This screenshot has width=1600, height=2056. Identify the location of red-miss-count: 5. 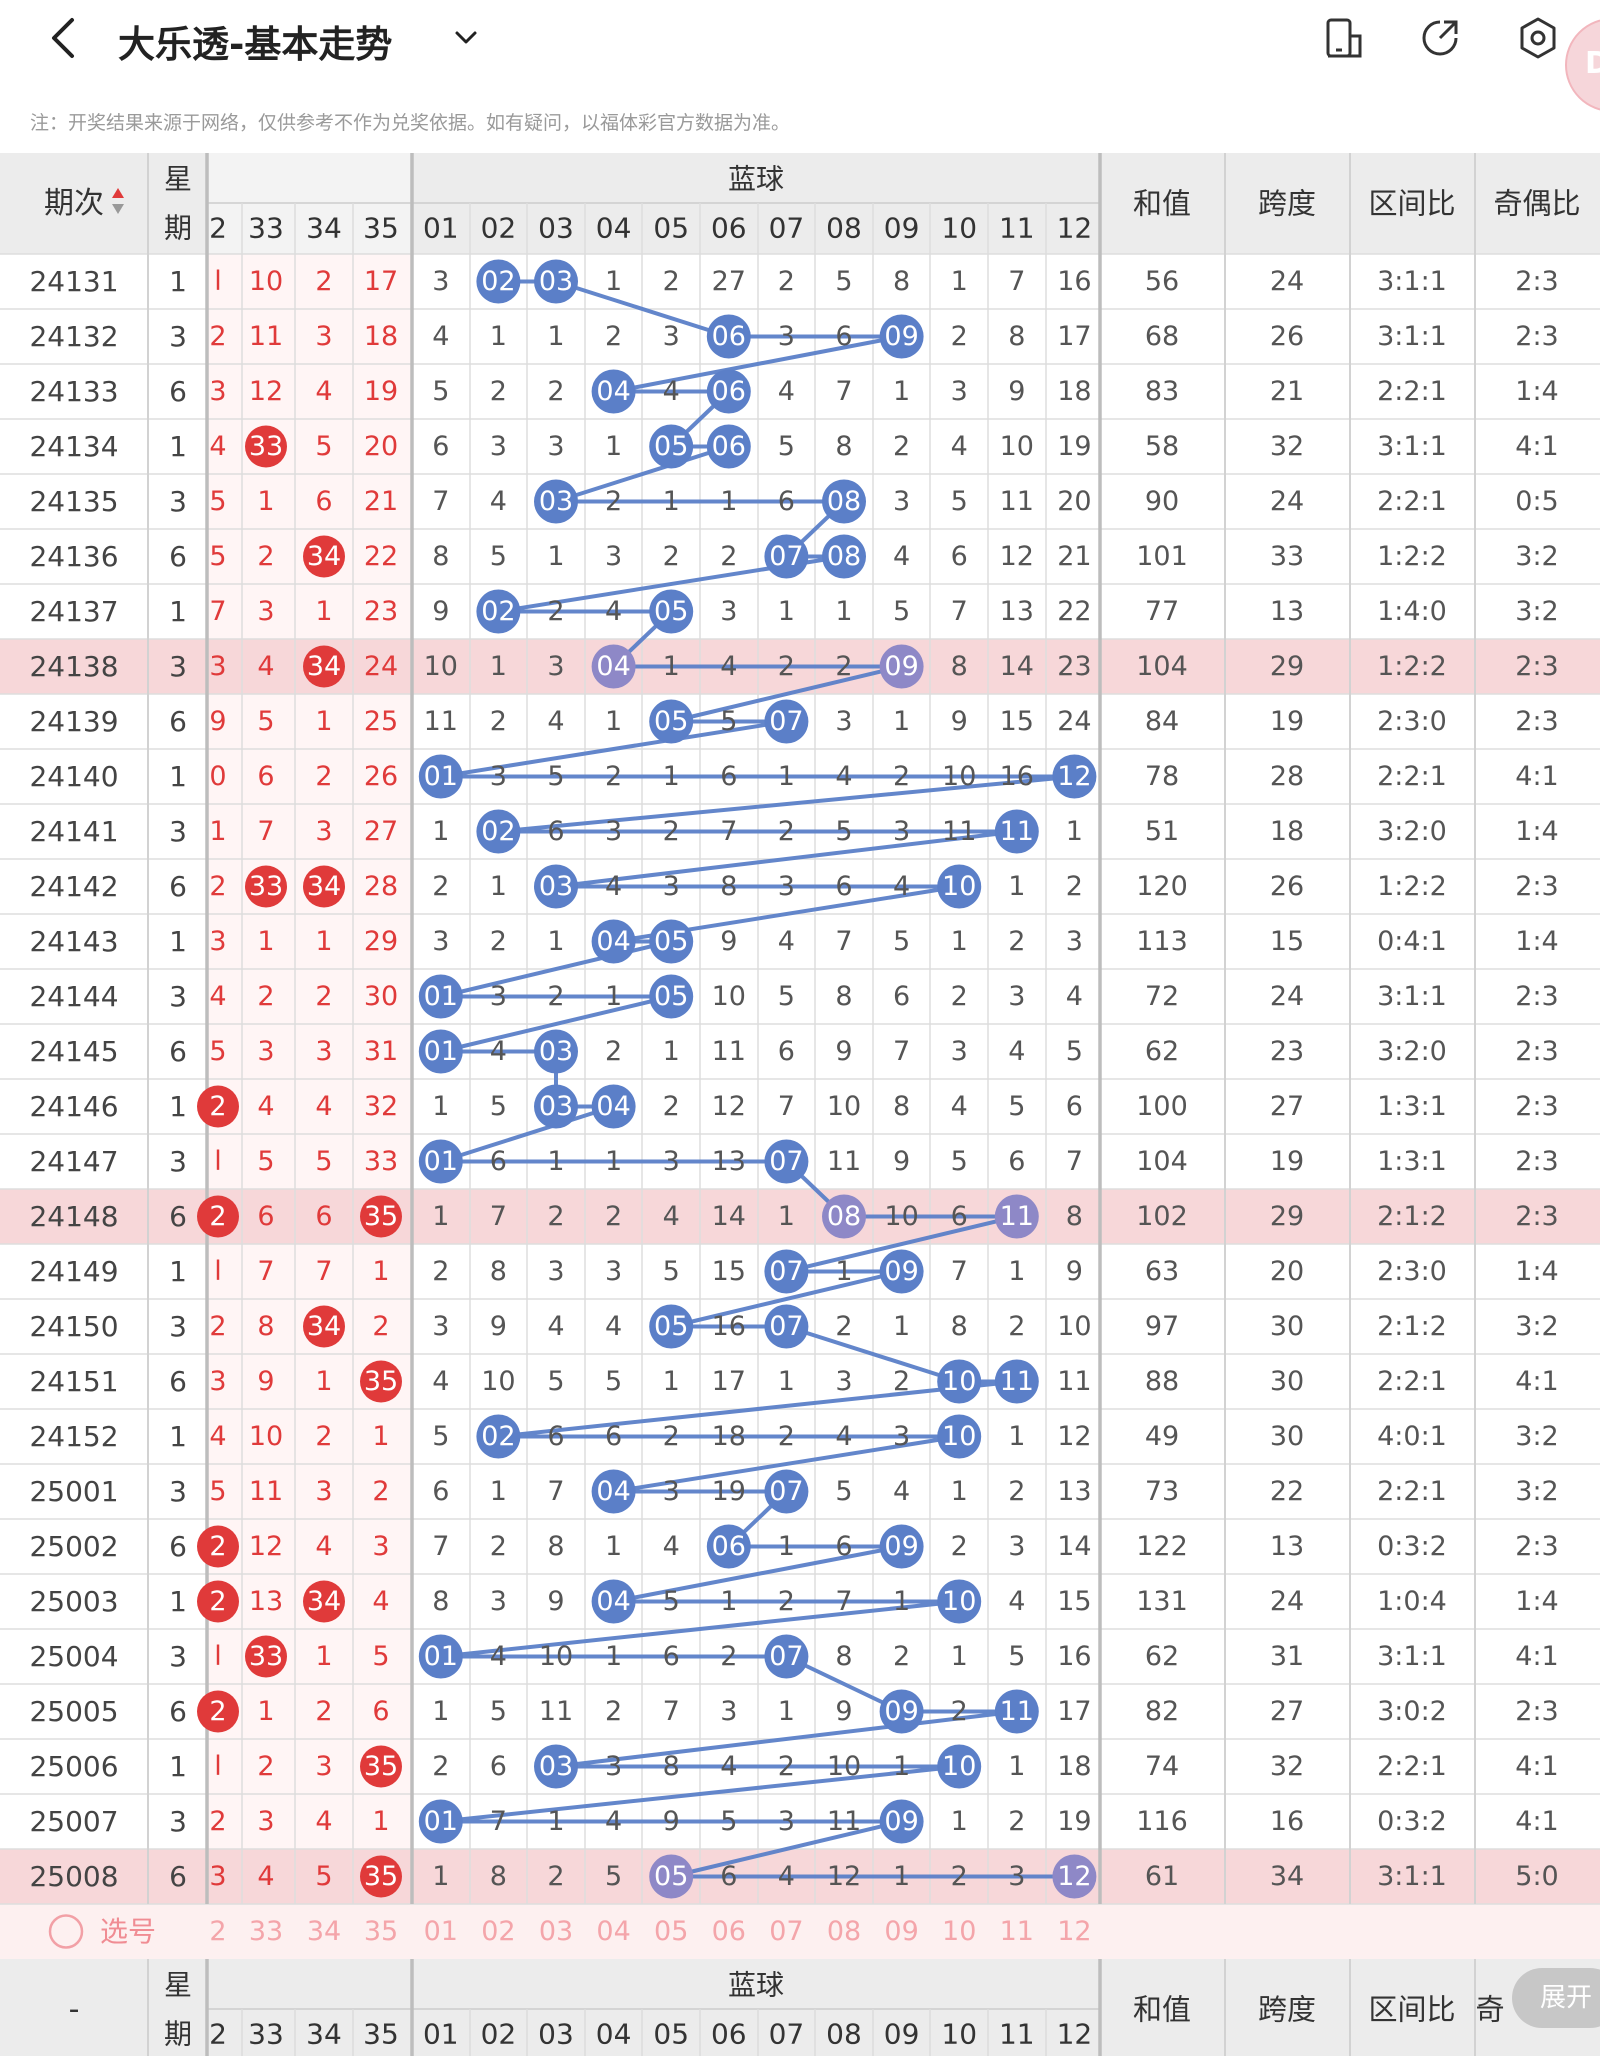
(265, 721).